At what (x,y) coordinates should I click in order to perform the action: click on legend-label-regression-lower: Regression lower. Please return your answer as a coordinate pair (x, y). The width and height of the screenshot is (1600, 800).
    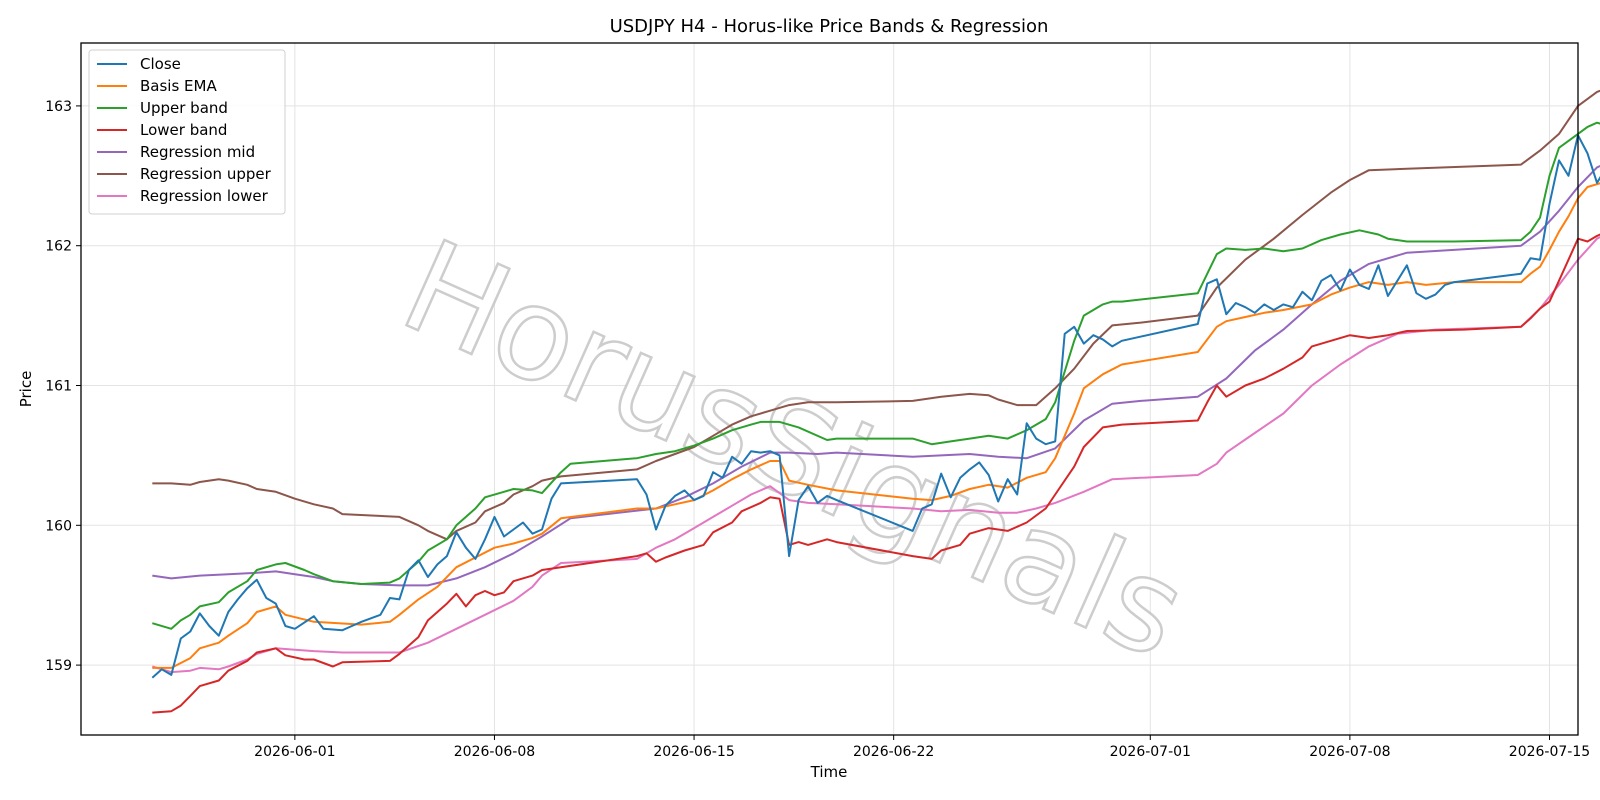
    Looking at the image, I should click on (204, 196).